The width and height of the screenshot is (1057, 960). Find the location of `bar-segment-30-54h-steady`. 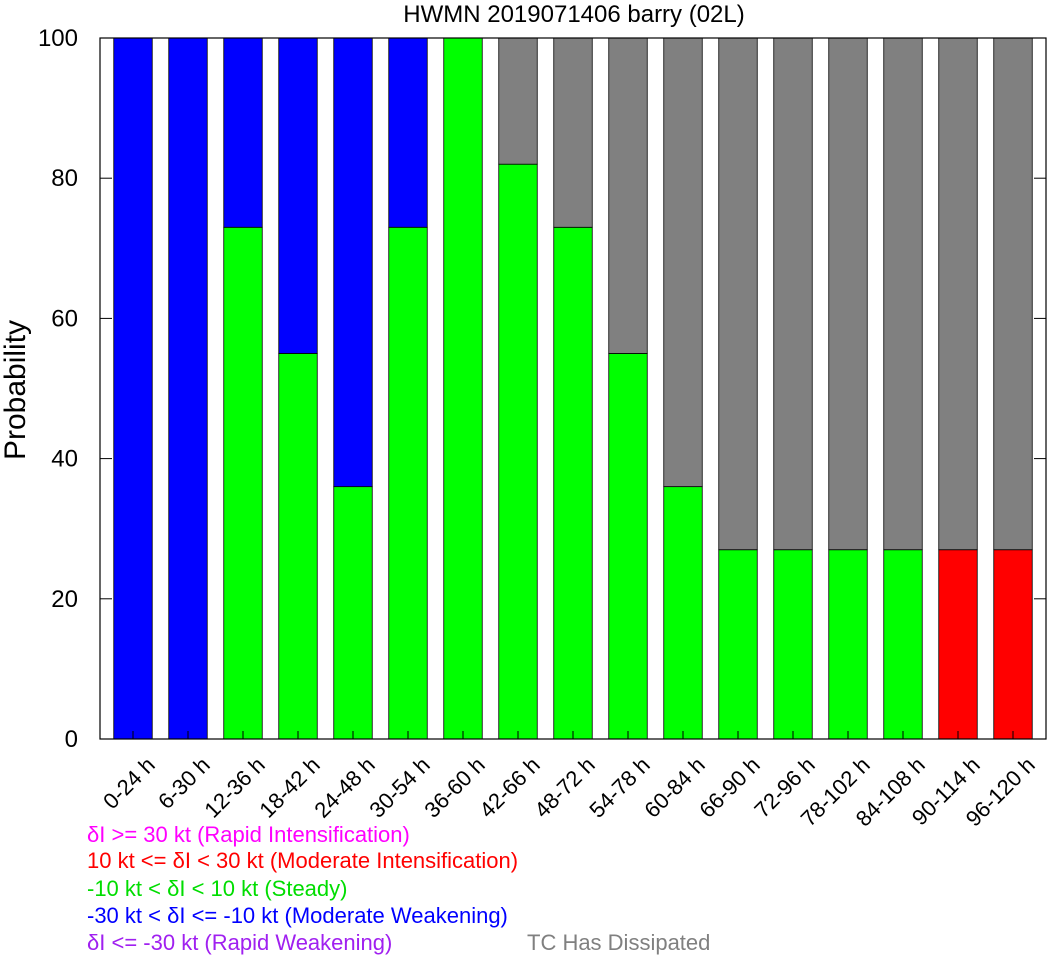

bar-segment-30-54h-steady is located at coordinates (408, 483).